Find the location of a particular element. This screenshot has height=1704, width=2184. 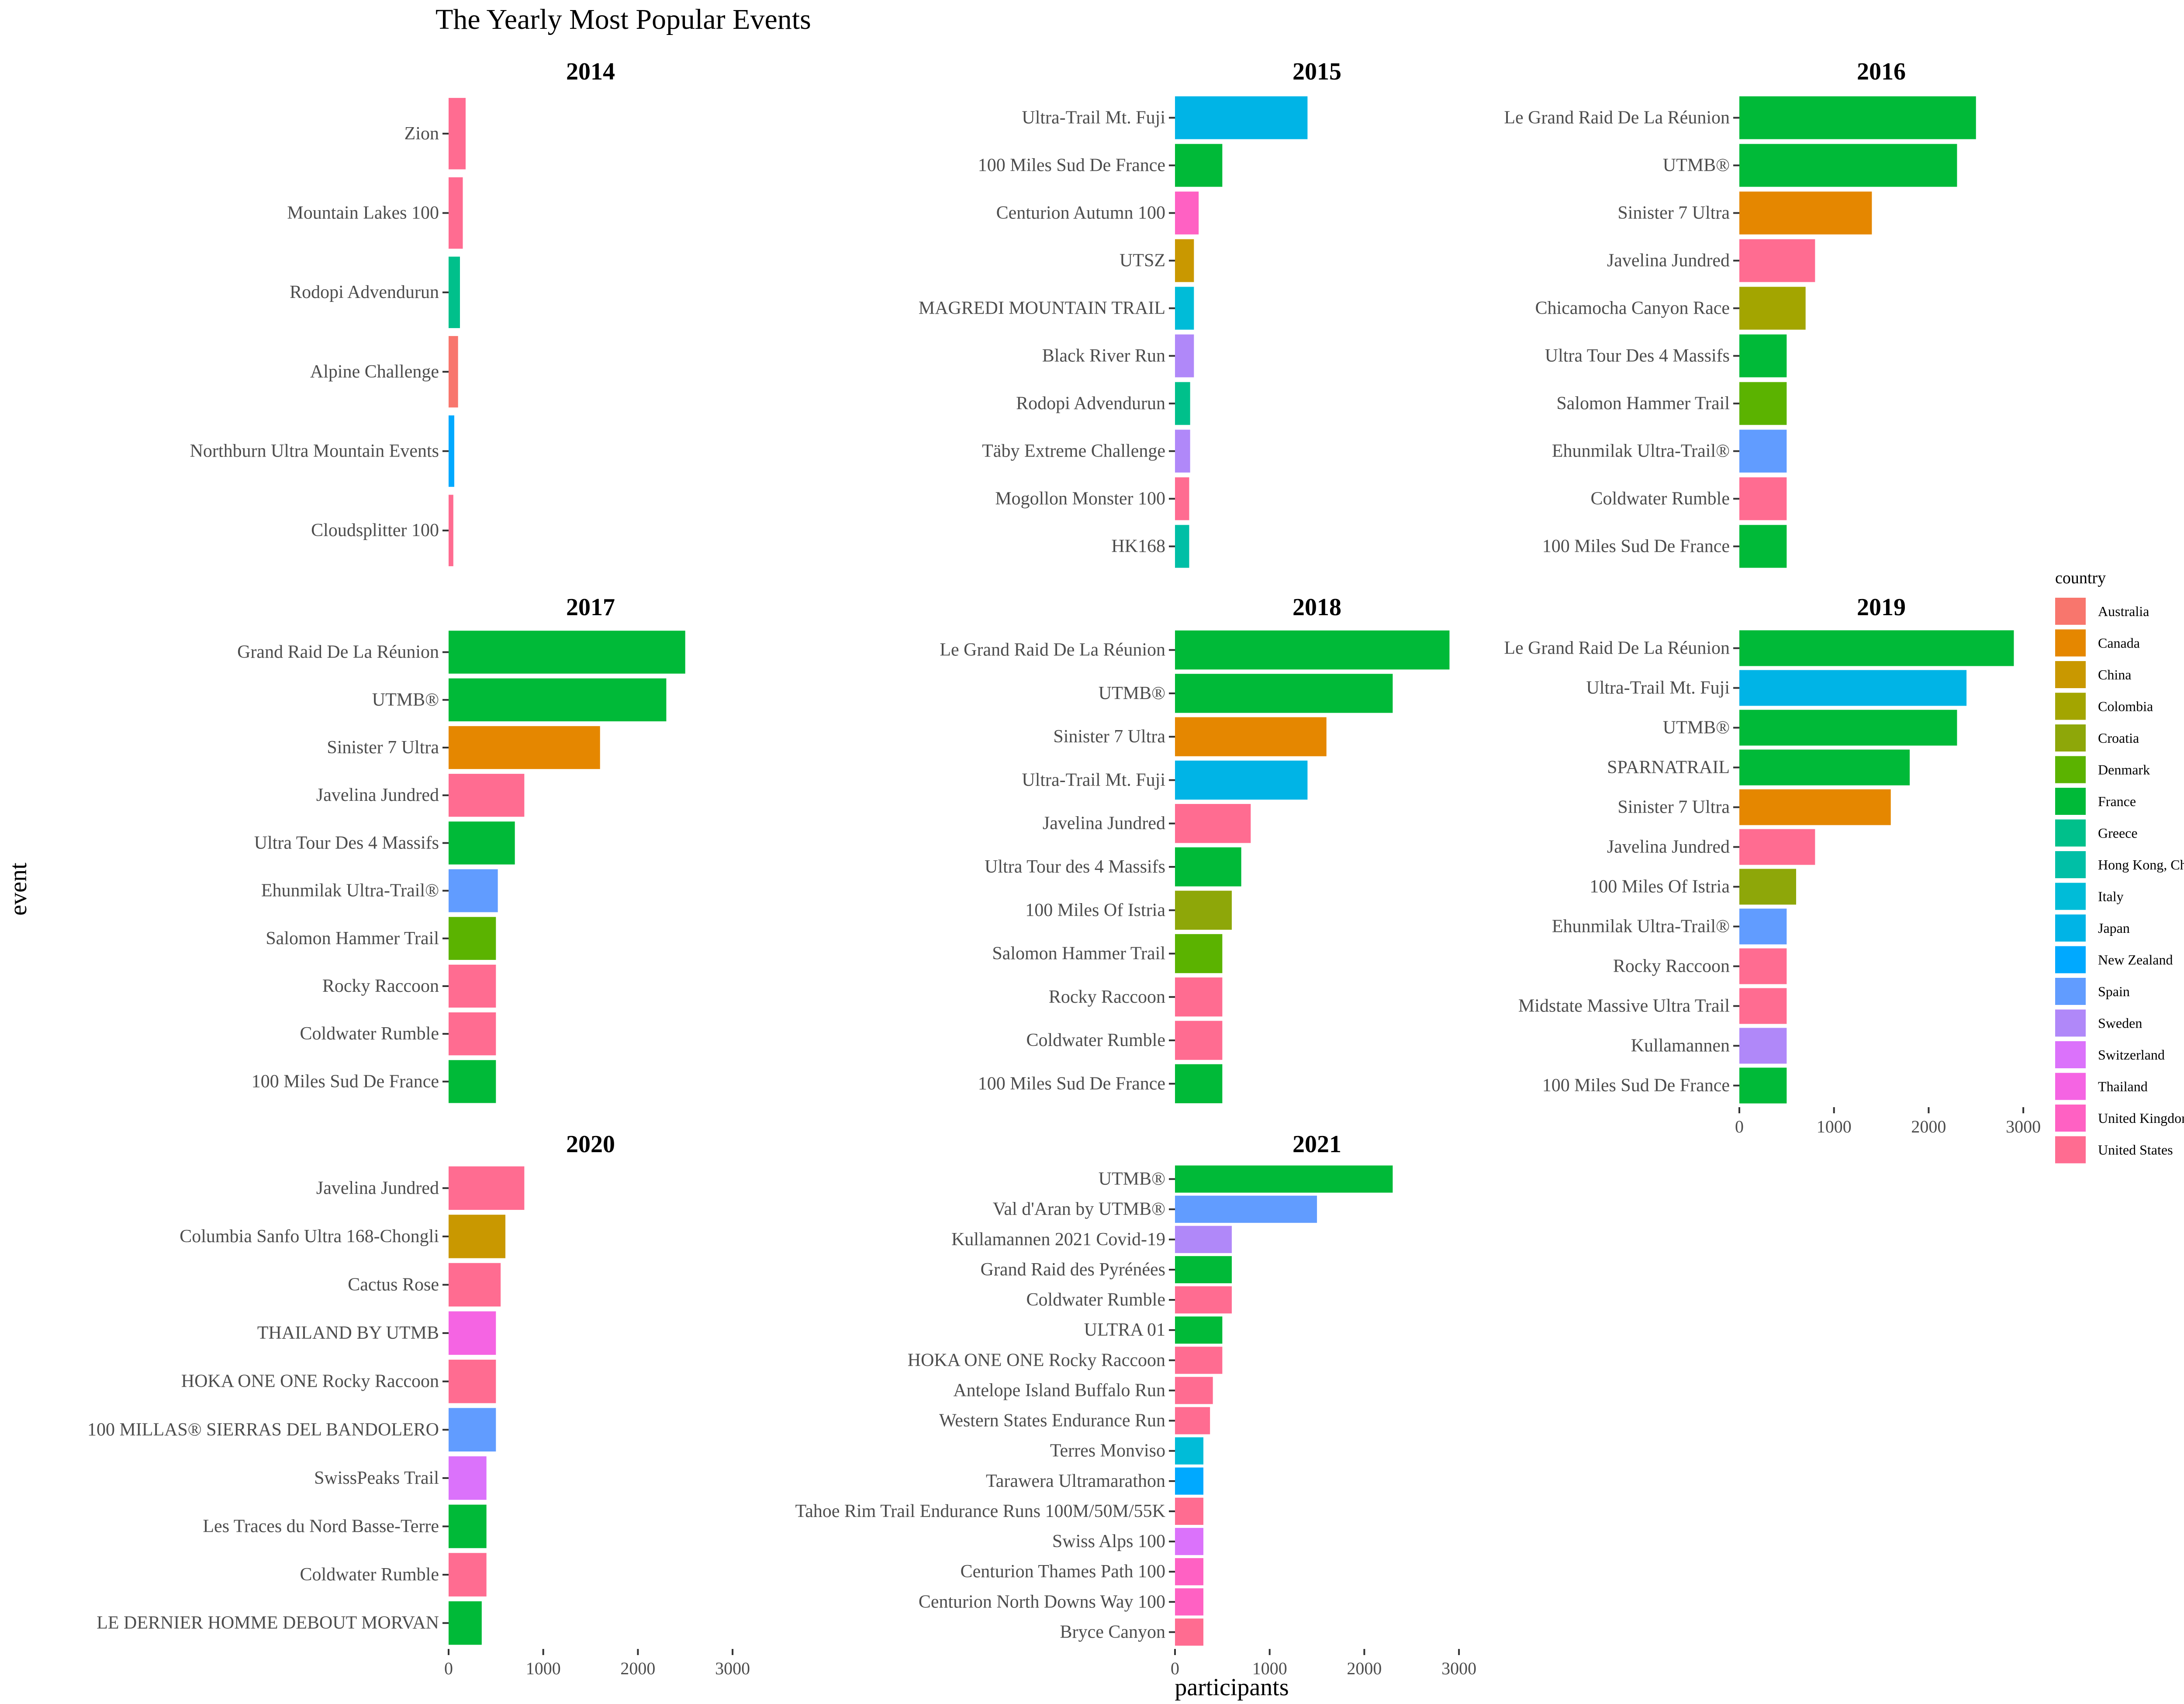

panel-title: 2018 is located at coordinates (1316, 607).